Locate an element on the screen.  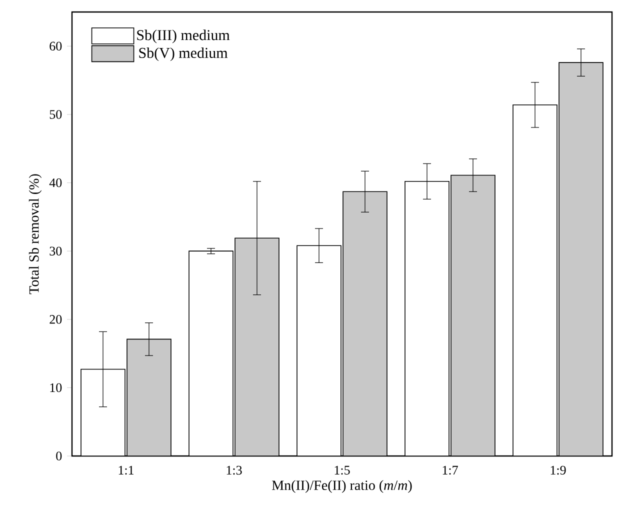
y-tick-label: 20 is located at coordinates (56, 319).